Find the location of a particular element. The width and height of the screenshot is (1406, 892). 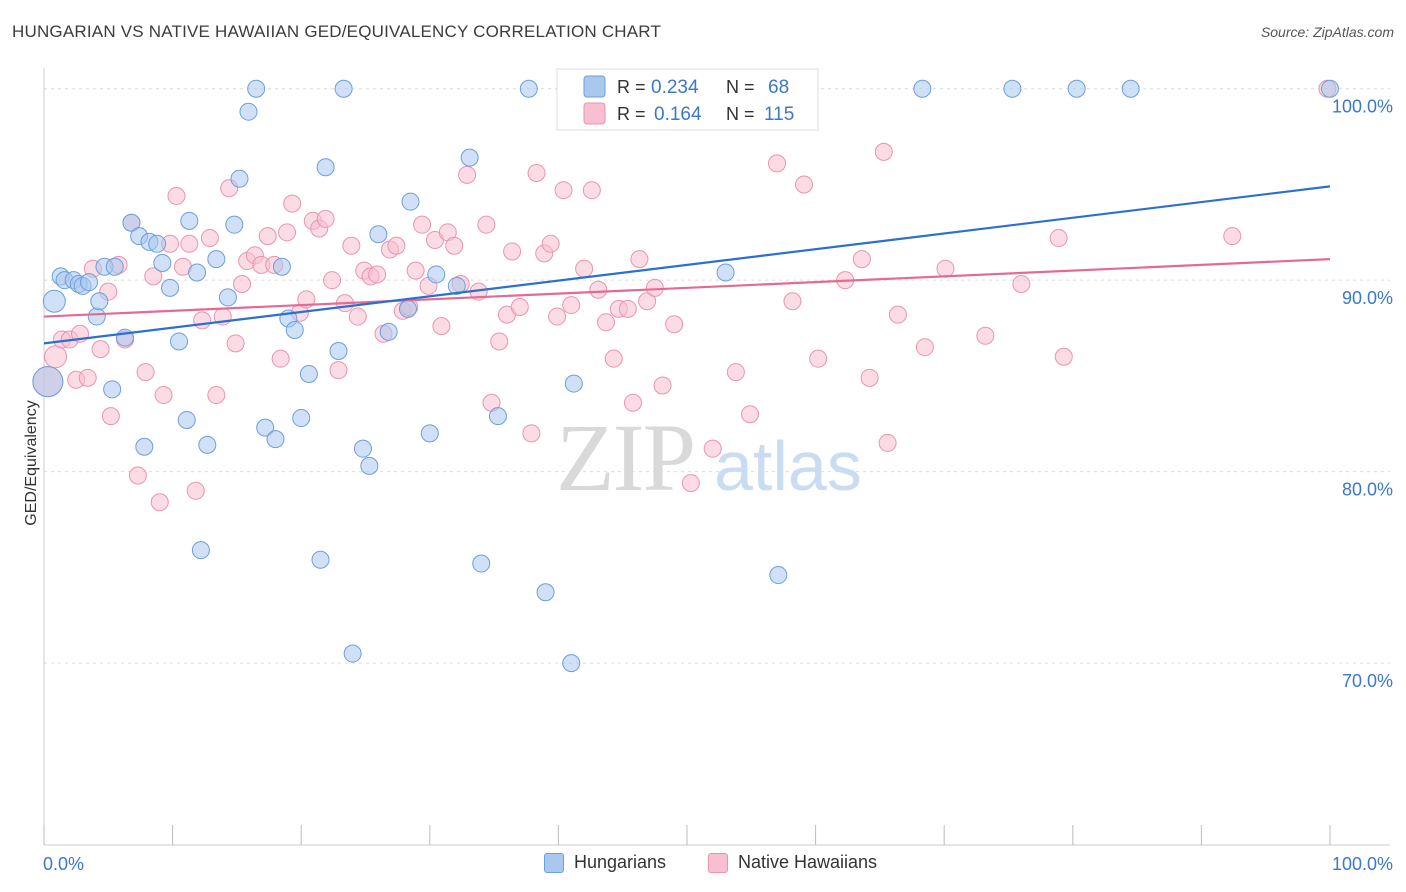

x-tick-label-min: 0.0% is located at coordinates (63, 864).